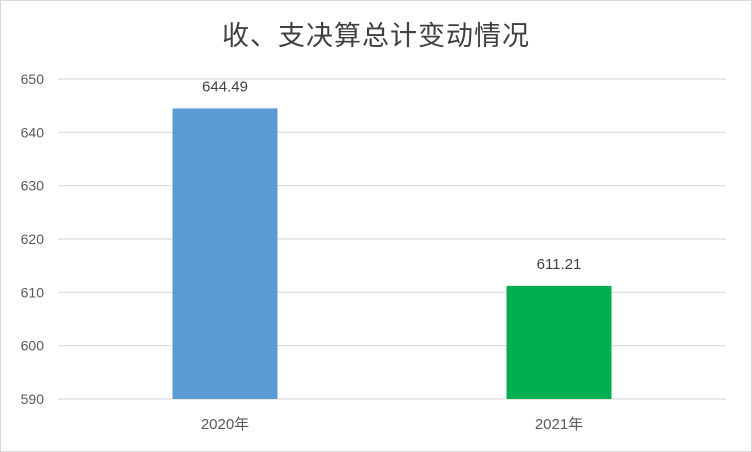  Describe the element at coordinates (559, 424) in the screenshot. I see `x-tick-label-1: 2021年` at that location.